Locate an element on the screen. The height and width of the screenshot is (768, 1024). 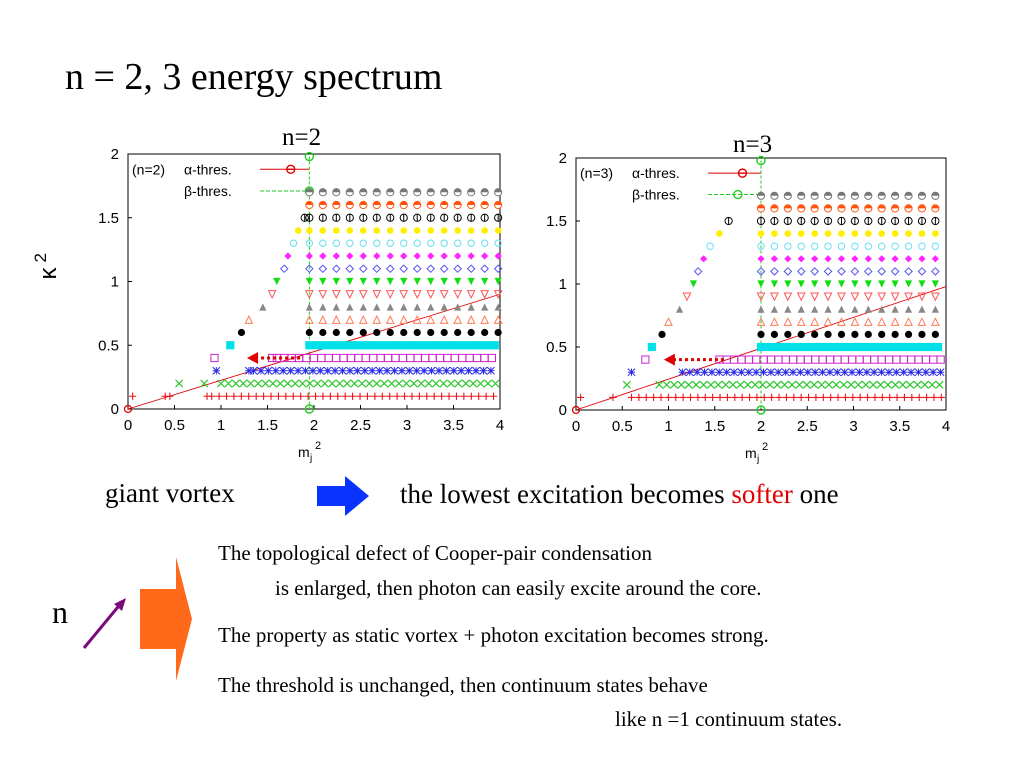
blue-arrow-icon is located at coordinates (343, 496).